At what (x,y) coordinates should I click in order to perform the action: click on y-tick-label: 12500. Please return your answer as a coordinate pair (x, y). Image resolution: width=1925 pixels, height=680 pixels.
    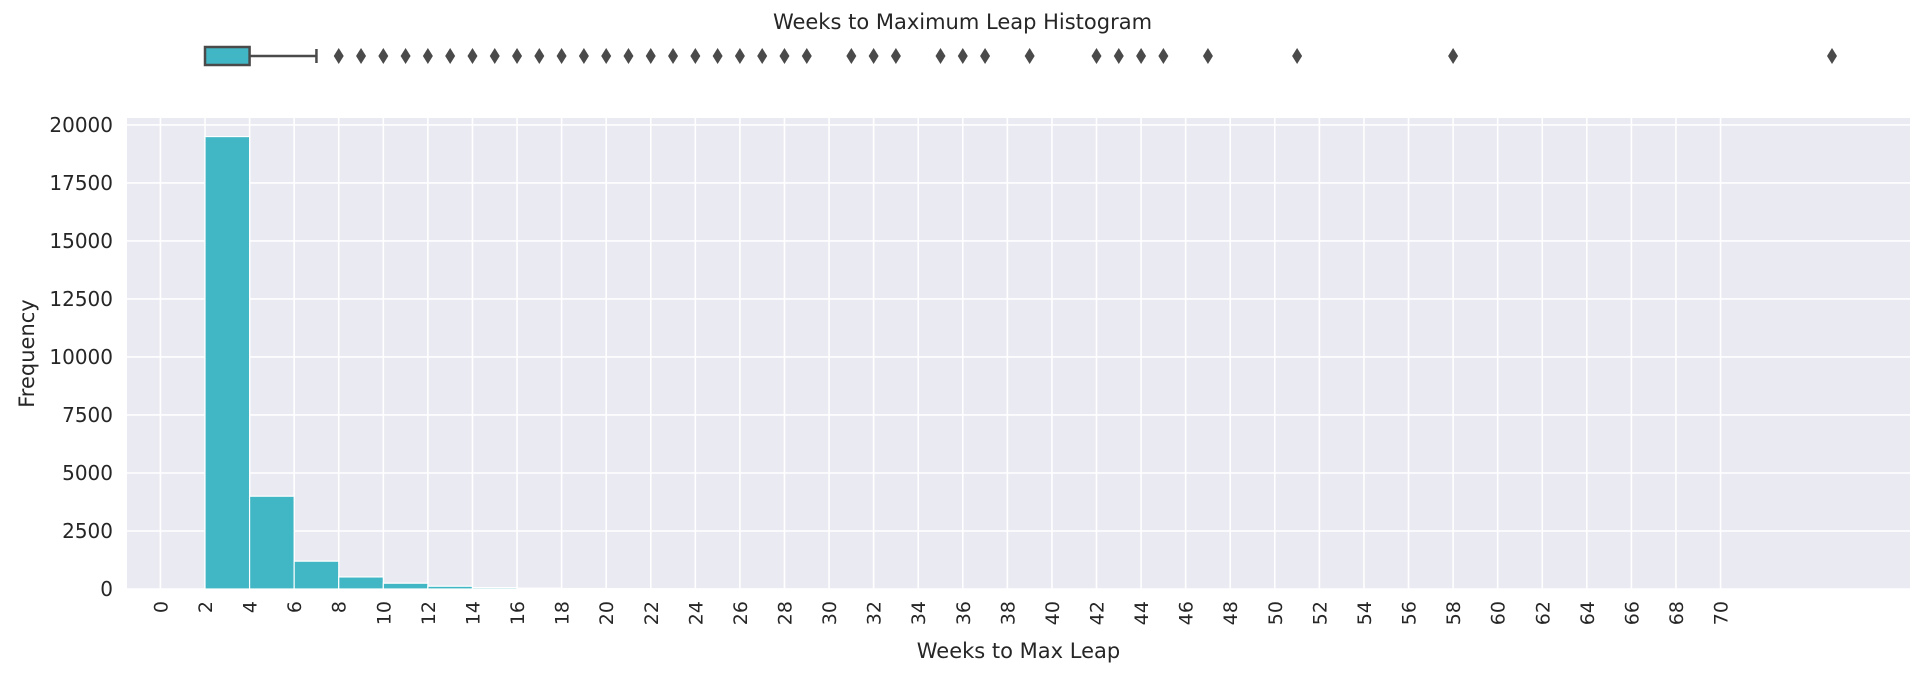
    Looking at the image, I should click on (81, 299).